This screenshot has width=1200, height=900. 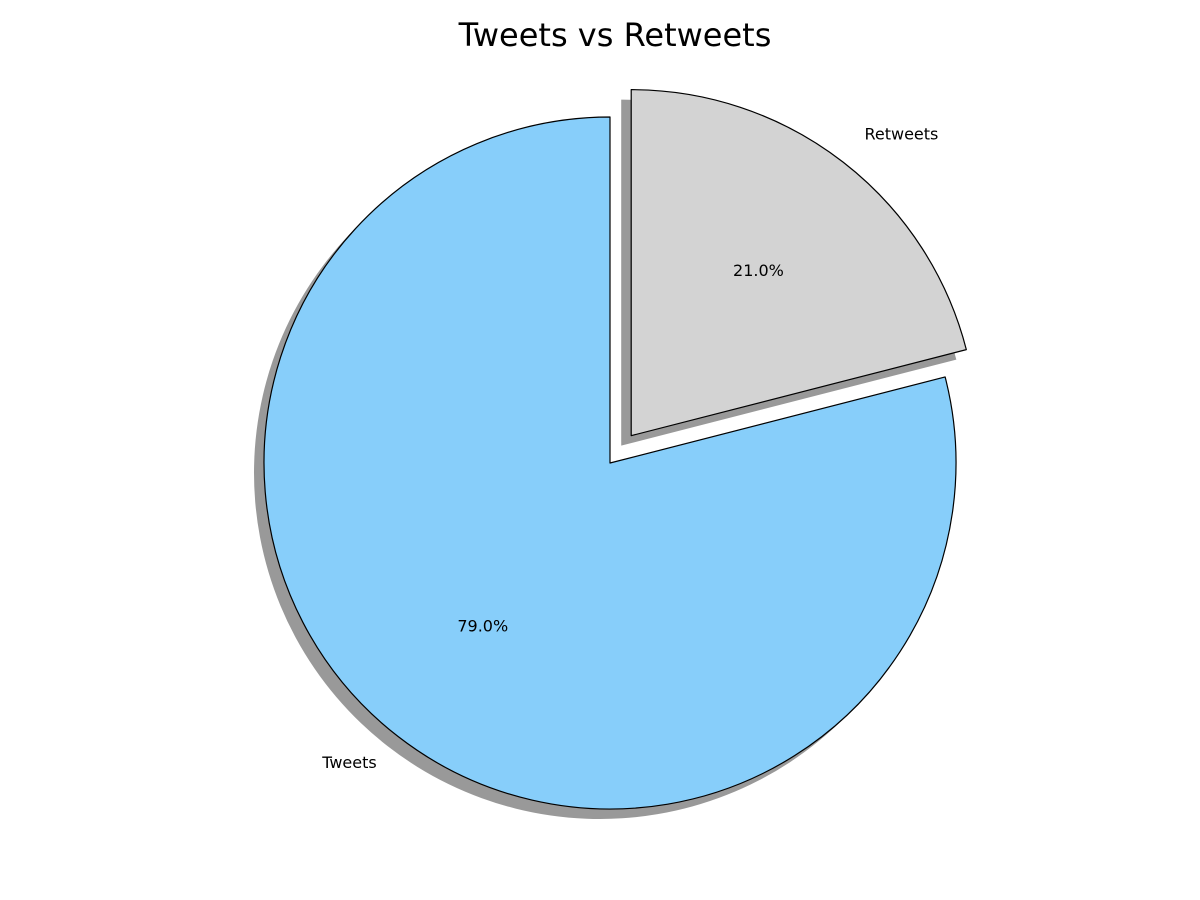 What do you see at coordinates (349, 762) in the screenshot?
I see `slice-label-tweets: Tweets` at bounding box center [349, 762].